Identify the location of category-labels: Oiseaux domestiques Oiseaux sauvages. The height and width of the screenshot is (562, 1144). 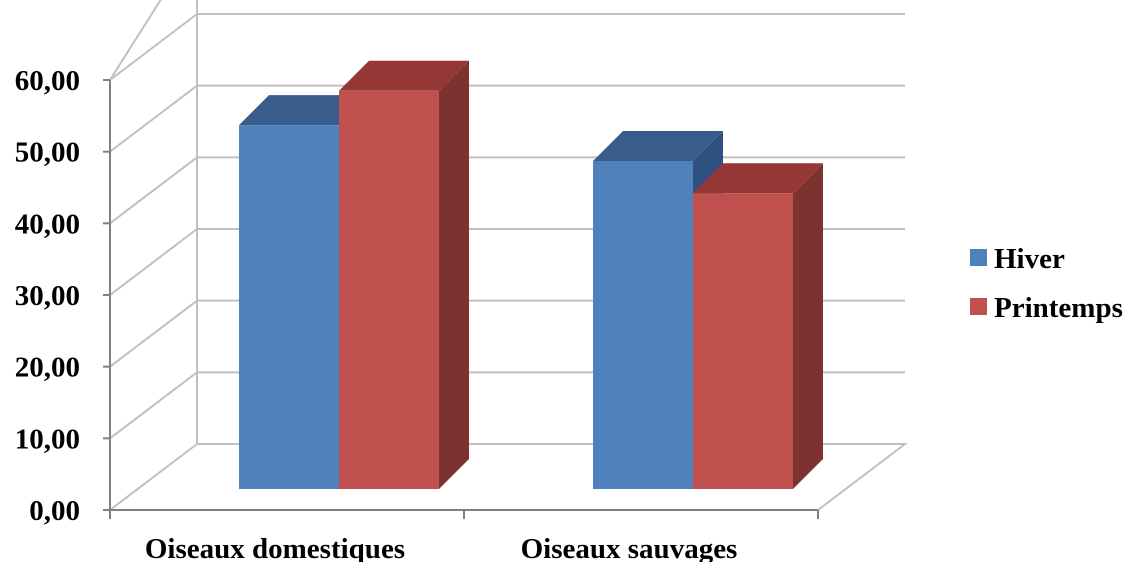
(441, 547).